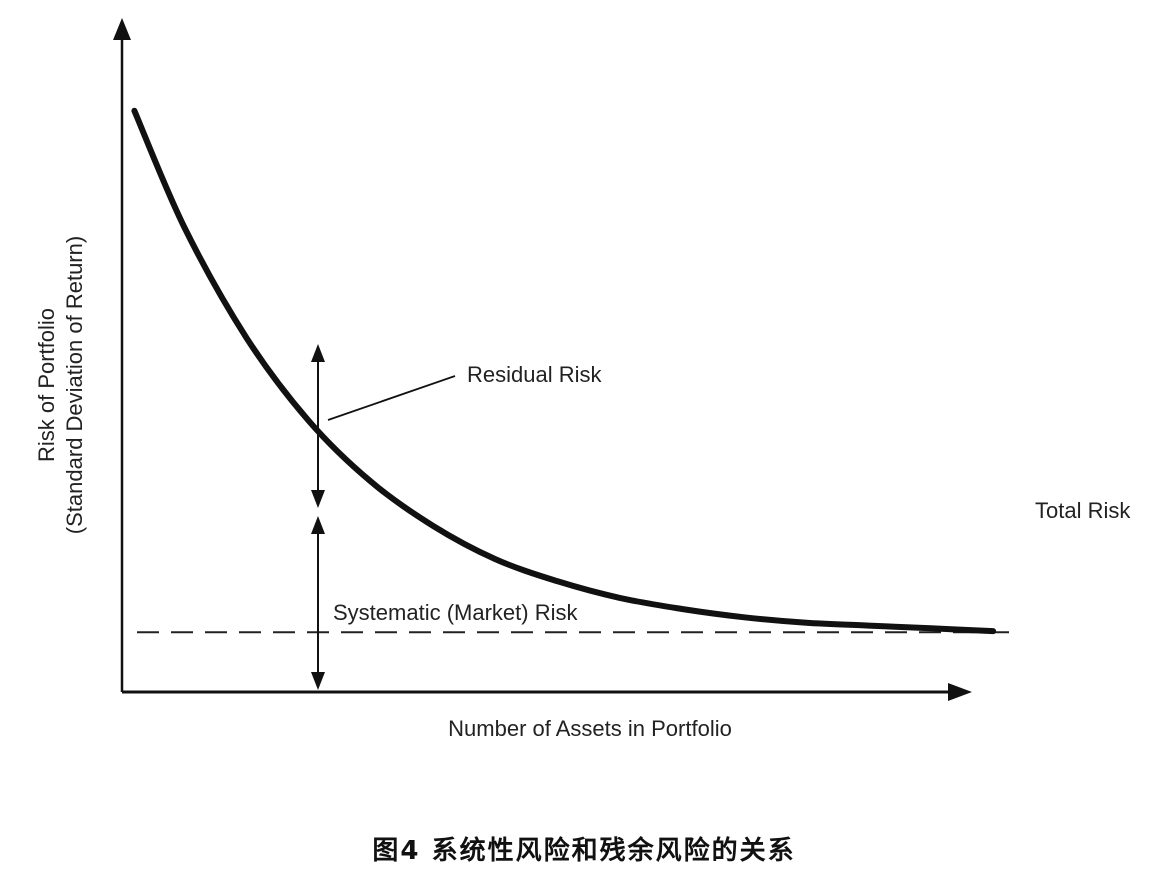 The width and height of the screenshot is (1168, 890). What do you see at coordinates (318, 426) in the screenshot?
I see `residual-risk-arrow` at bounding box center [318, 426].